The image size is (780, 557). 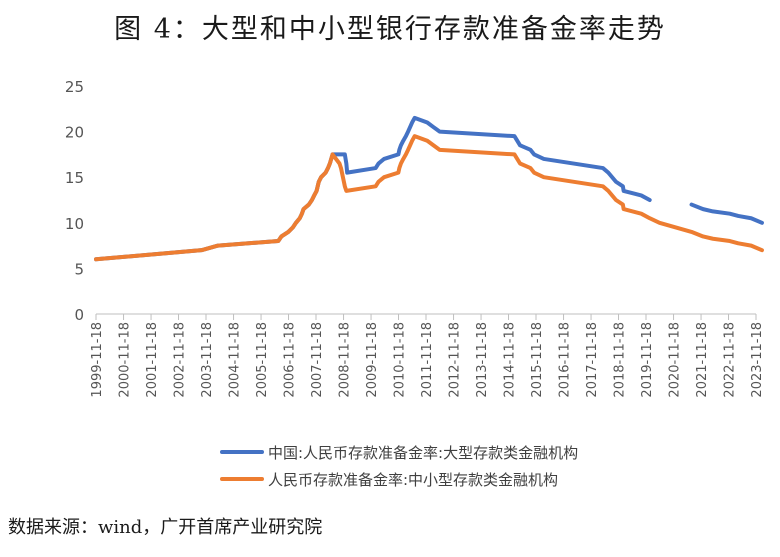 I want to click on y-tick-label: 5, so click(x=79, y=269).